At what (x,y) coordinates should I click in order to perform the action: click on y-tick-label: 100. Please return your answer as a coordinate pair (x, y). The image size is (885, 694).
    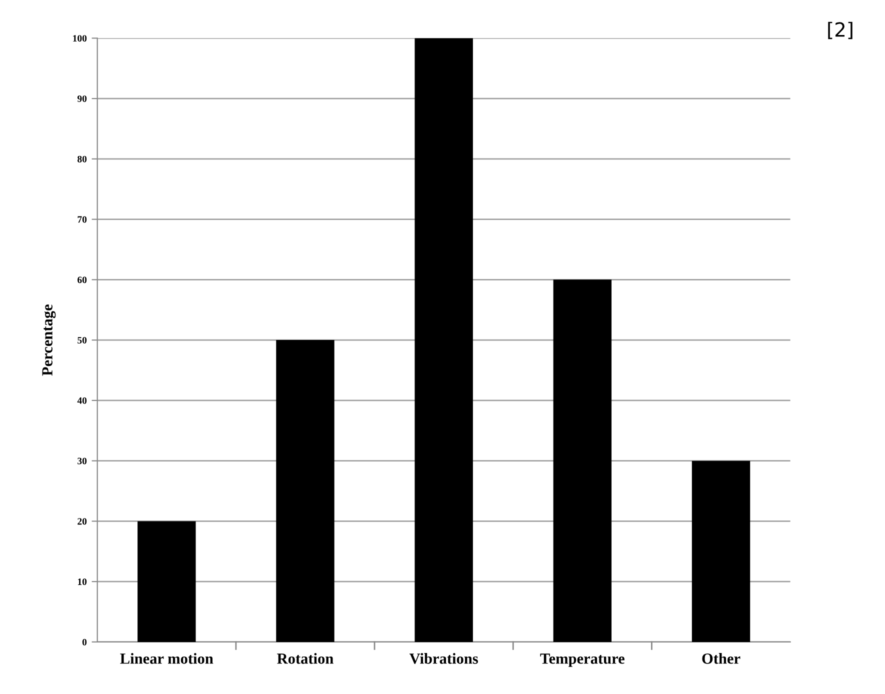
    Looking at the image, I should click on (80, 38).